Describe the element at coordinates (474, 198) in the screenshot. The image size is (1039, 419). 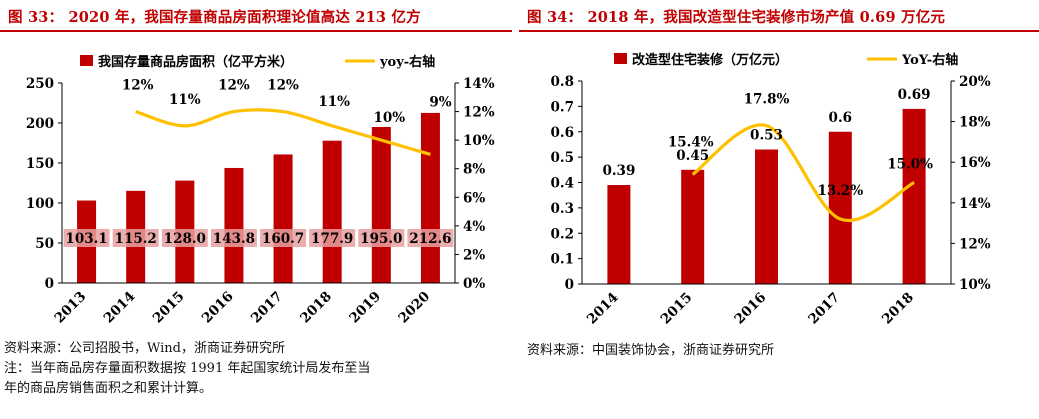
I see `left-y2tick-label: 6%` at that location.